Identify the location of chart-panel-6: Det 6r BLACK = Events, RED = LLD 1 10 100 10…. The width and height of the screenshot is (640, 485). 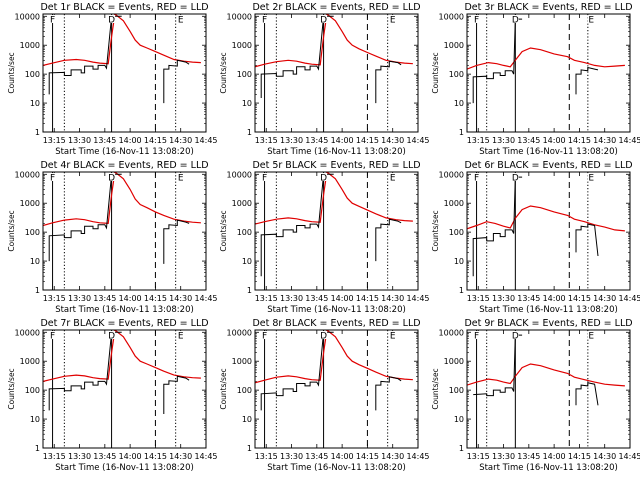
(535, 237).